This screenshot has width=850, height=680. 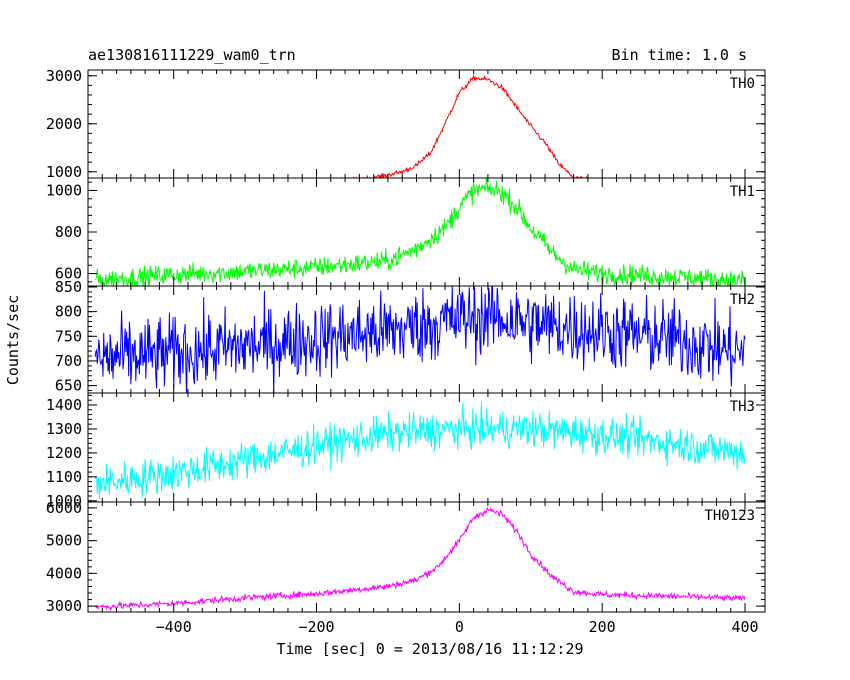 What do you see at coordinates (742, 300) in the screenshot?
I see `panel-label: TH2` at bounding box center [742, 300].